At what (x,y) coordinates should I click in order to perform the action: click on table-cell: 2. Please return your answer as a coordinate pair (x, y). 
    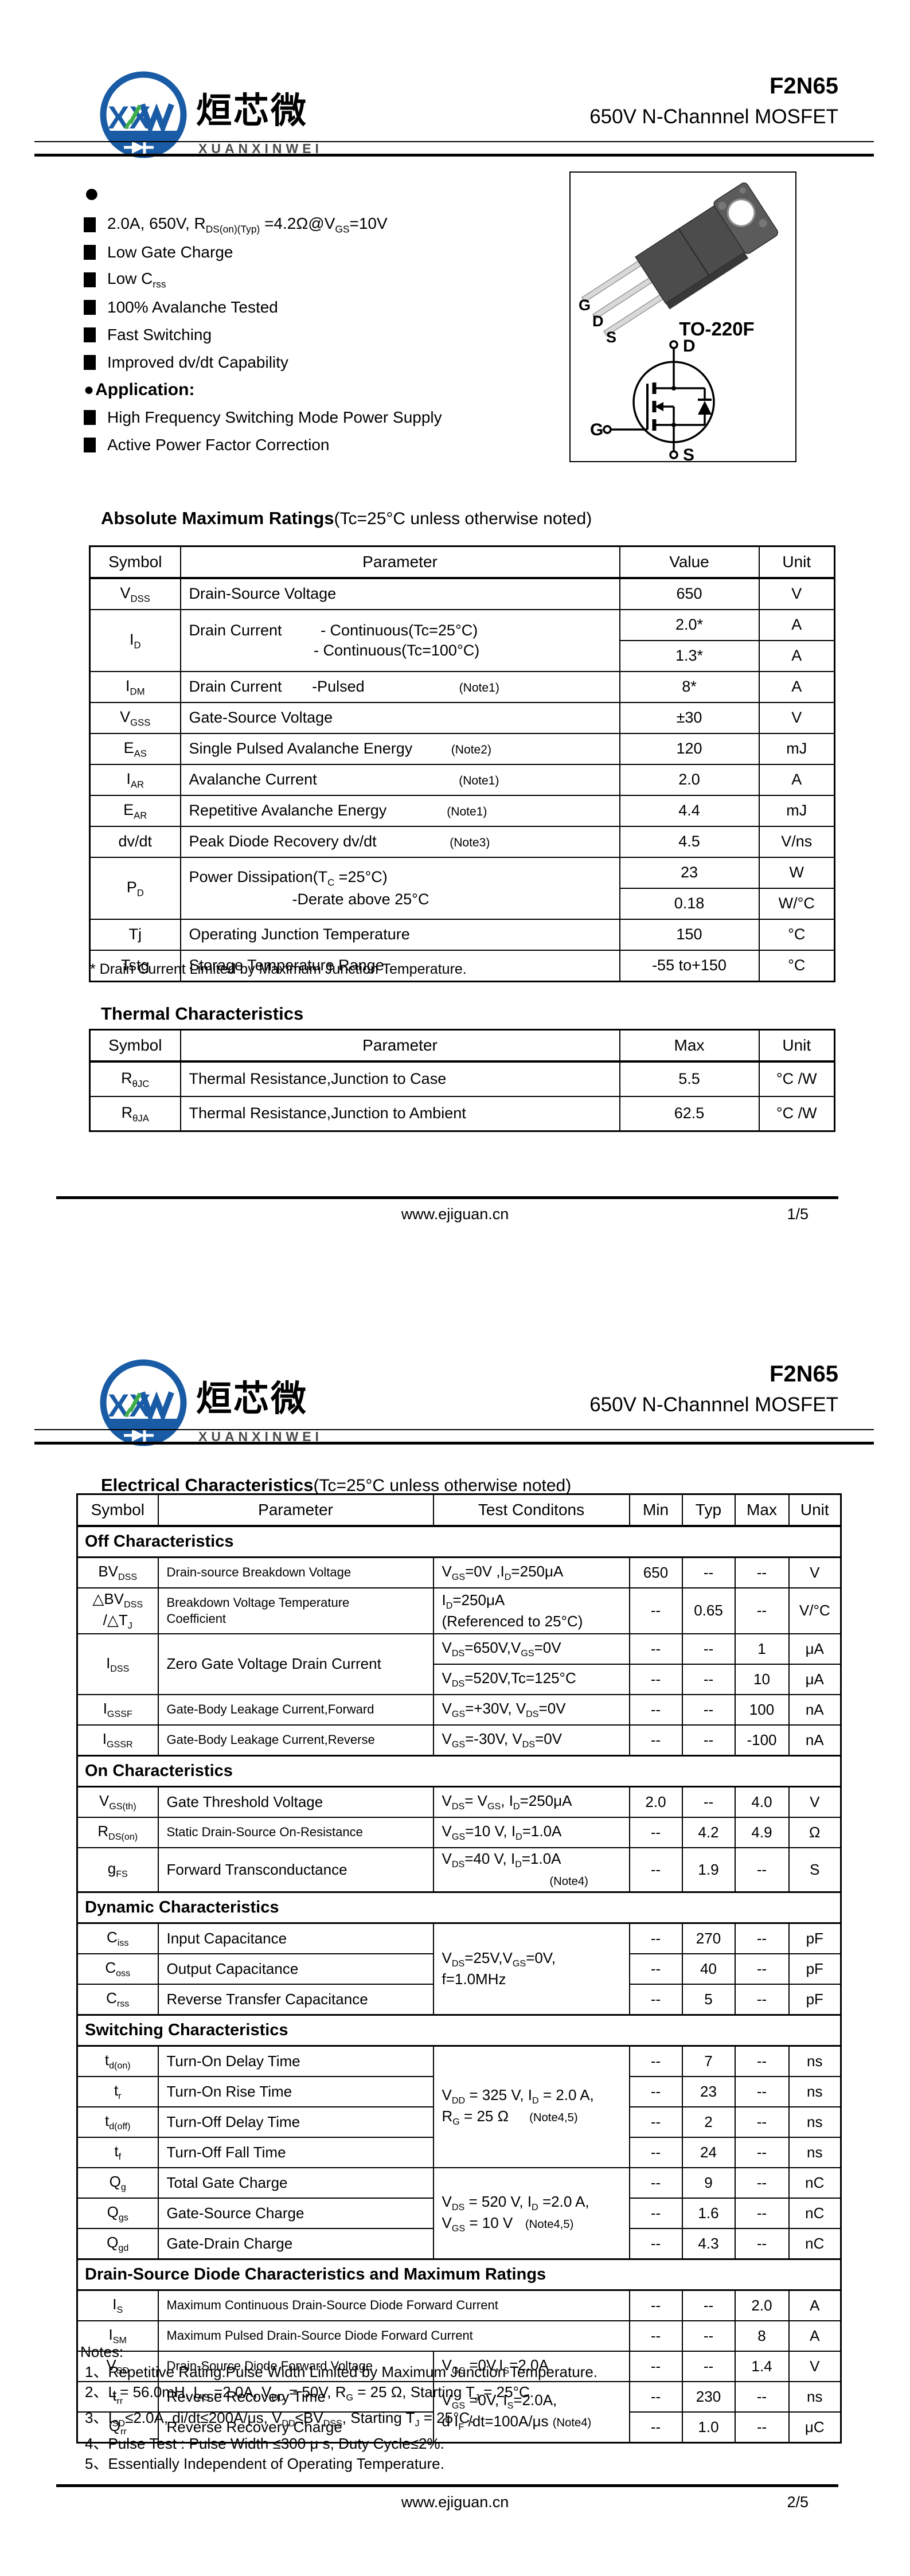
    Looking at the image, I should click on (708, 2122).